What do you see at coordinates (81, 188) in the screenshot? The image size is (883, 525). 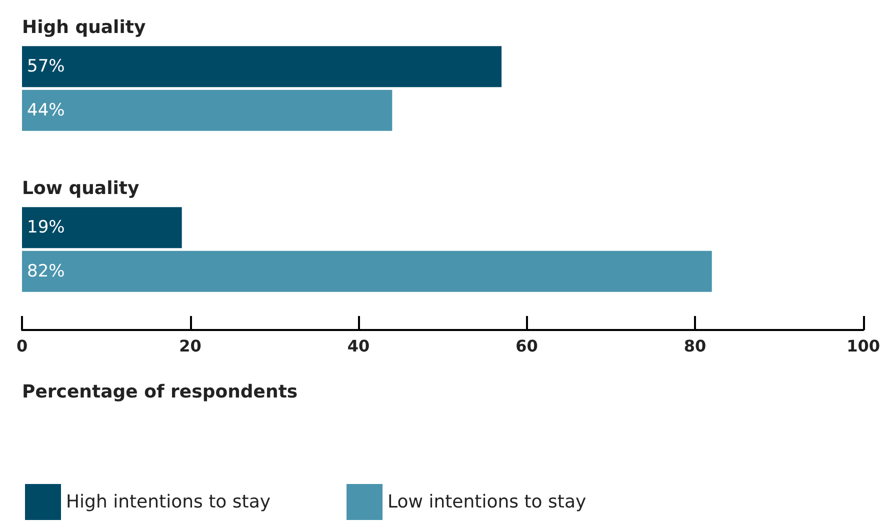 I see `y-tick-label: Low quality` at bounding box center [81, 188].